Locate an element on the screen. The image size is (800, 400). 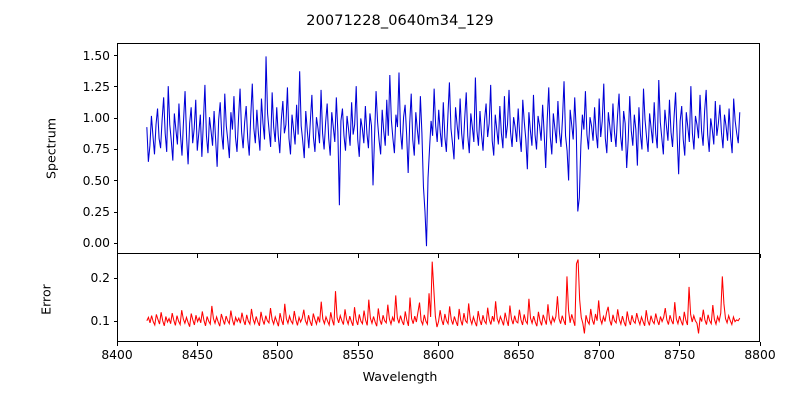
error-line is located at coordinates (443, 296).